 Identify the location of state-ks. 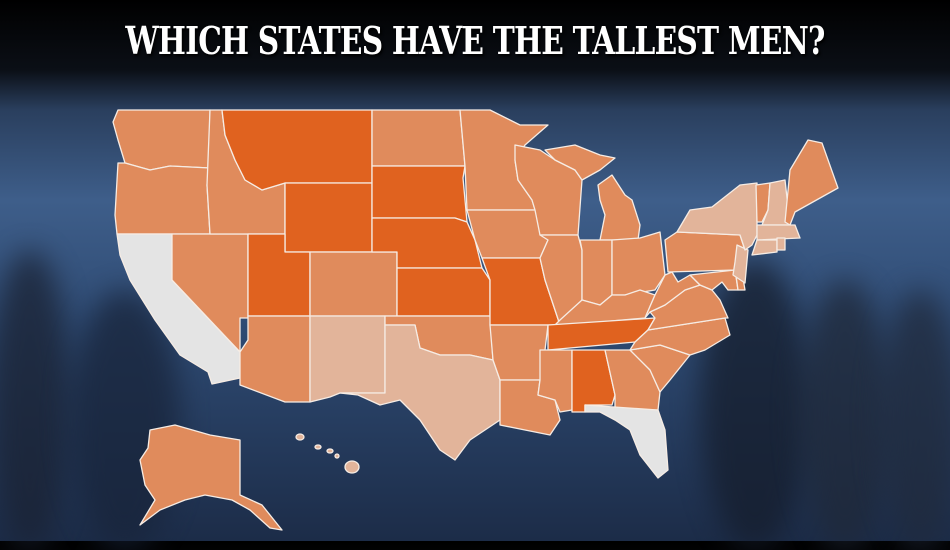
(443, 292).